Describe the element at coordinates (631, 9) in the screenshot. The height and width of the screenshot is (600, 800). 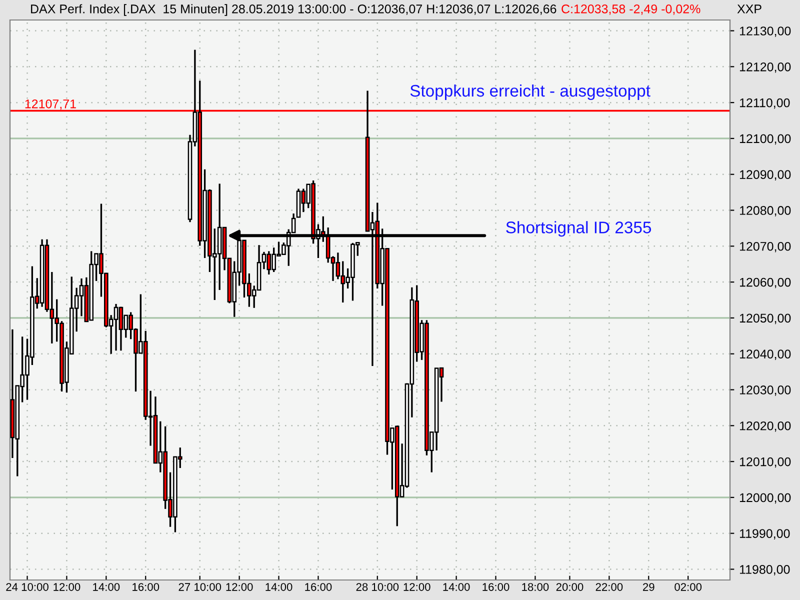
I see `chart-subtitle: C:12033,58 -2,49 -0,02%` at that location.